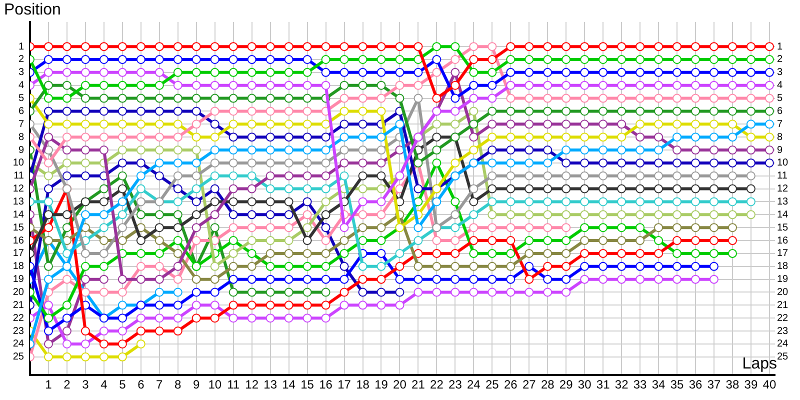  Describe the element at coordinates (492, 385) in the screenshot. I see `x-tick-label: 25` at that location.